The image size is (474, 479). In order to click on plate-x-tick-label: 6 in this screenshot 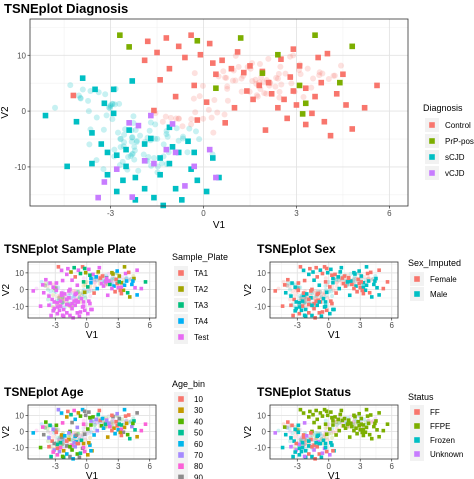, I will do `click(149, 325)`.